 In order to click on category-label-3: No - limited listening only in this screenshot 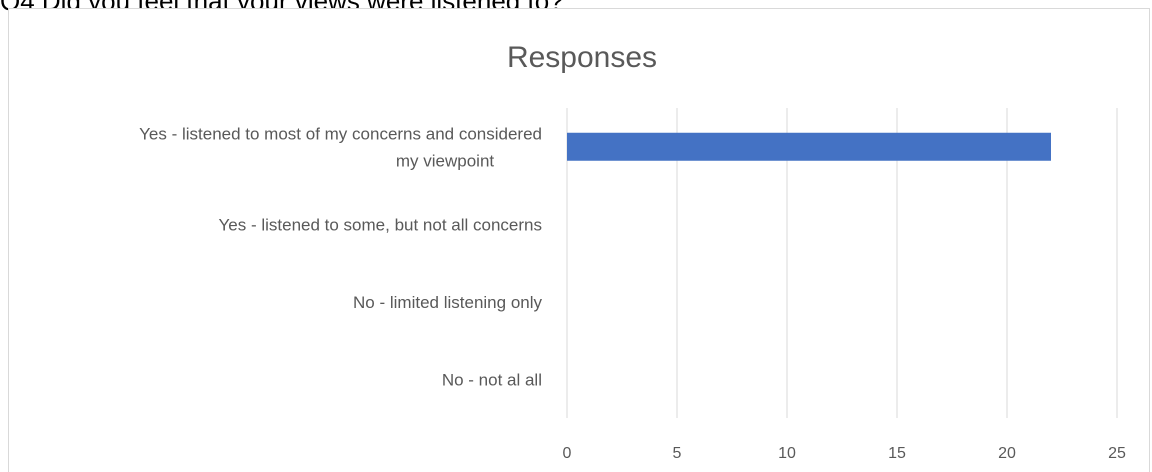, I will do `click(447, 302)`.